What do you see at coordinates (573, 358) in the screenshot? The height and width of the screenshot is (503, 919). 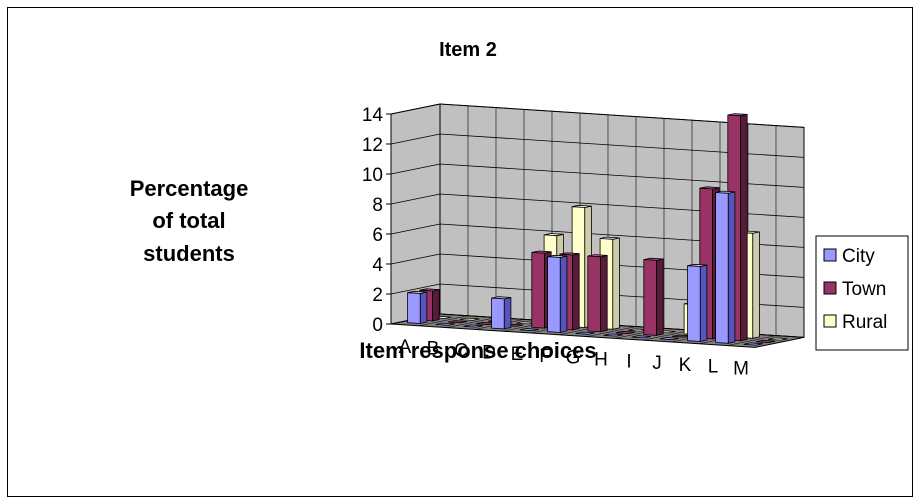 I see `x-tick-label: G` at bounding box center [573, 358].